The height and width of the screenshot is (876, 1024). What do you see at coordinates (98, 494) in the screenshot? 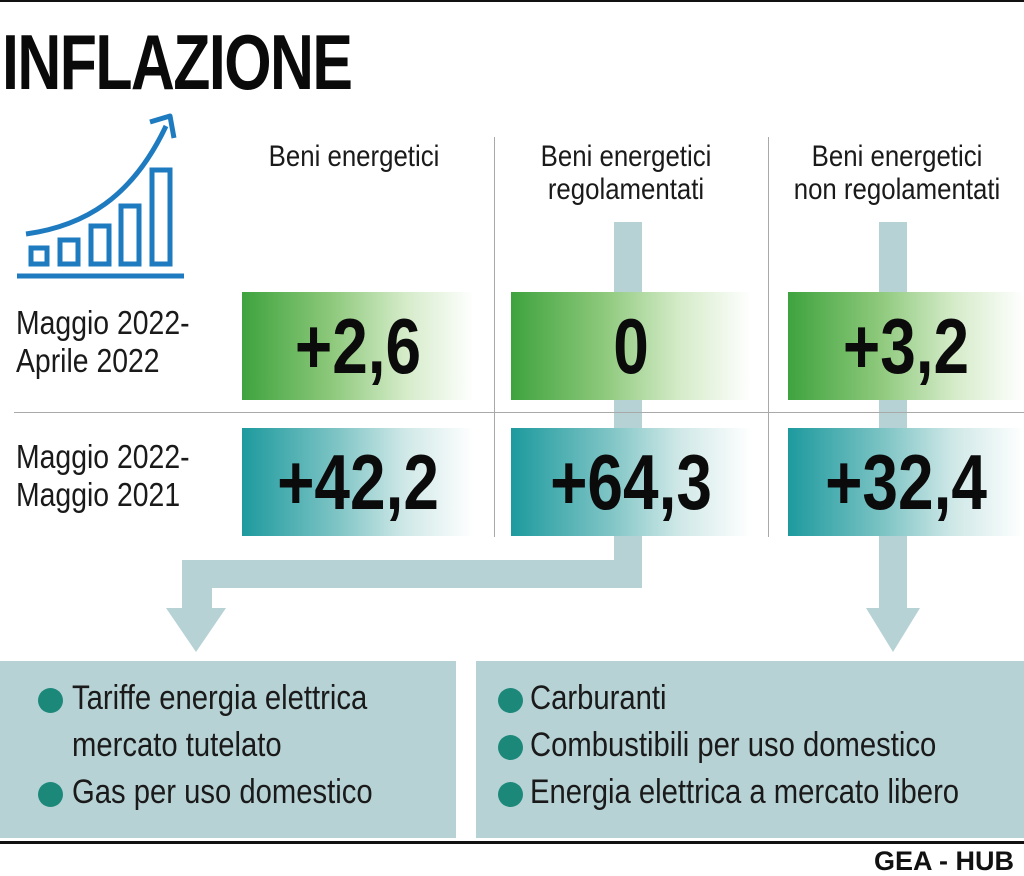
I see `row-label-line: Maggio 2021` at bounding box center [98, 494].